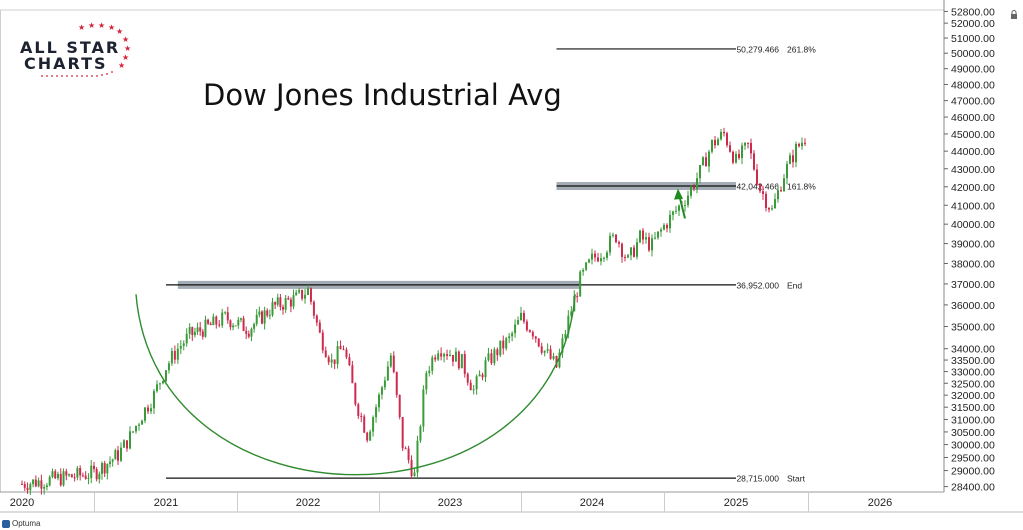 This screenshot has width=1023, height=530. Describe the element at coordinates (973, 102) in the screenshot. I see `y-tick-label-6: 47000.00` at that location.